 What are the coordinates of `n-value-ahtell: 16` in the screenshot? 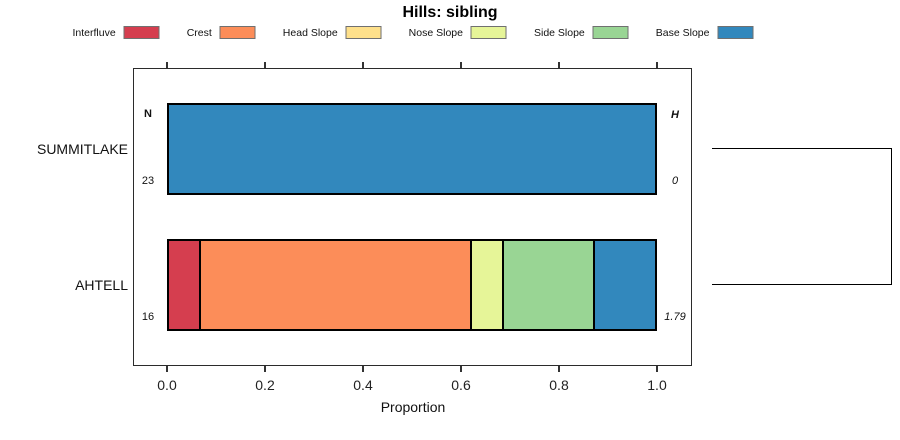 It's located at (148, 317).